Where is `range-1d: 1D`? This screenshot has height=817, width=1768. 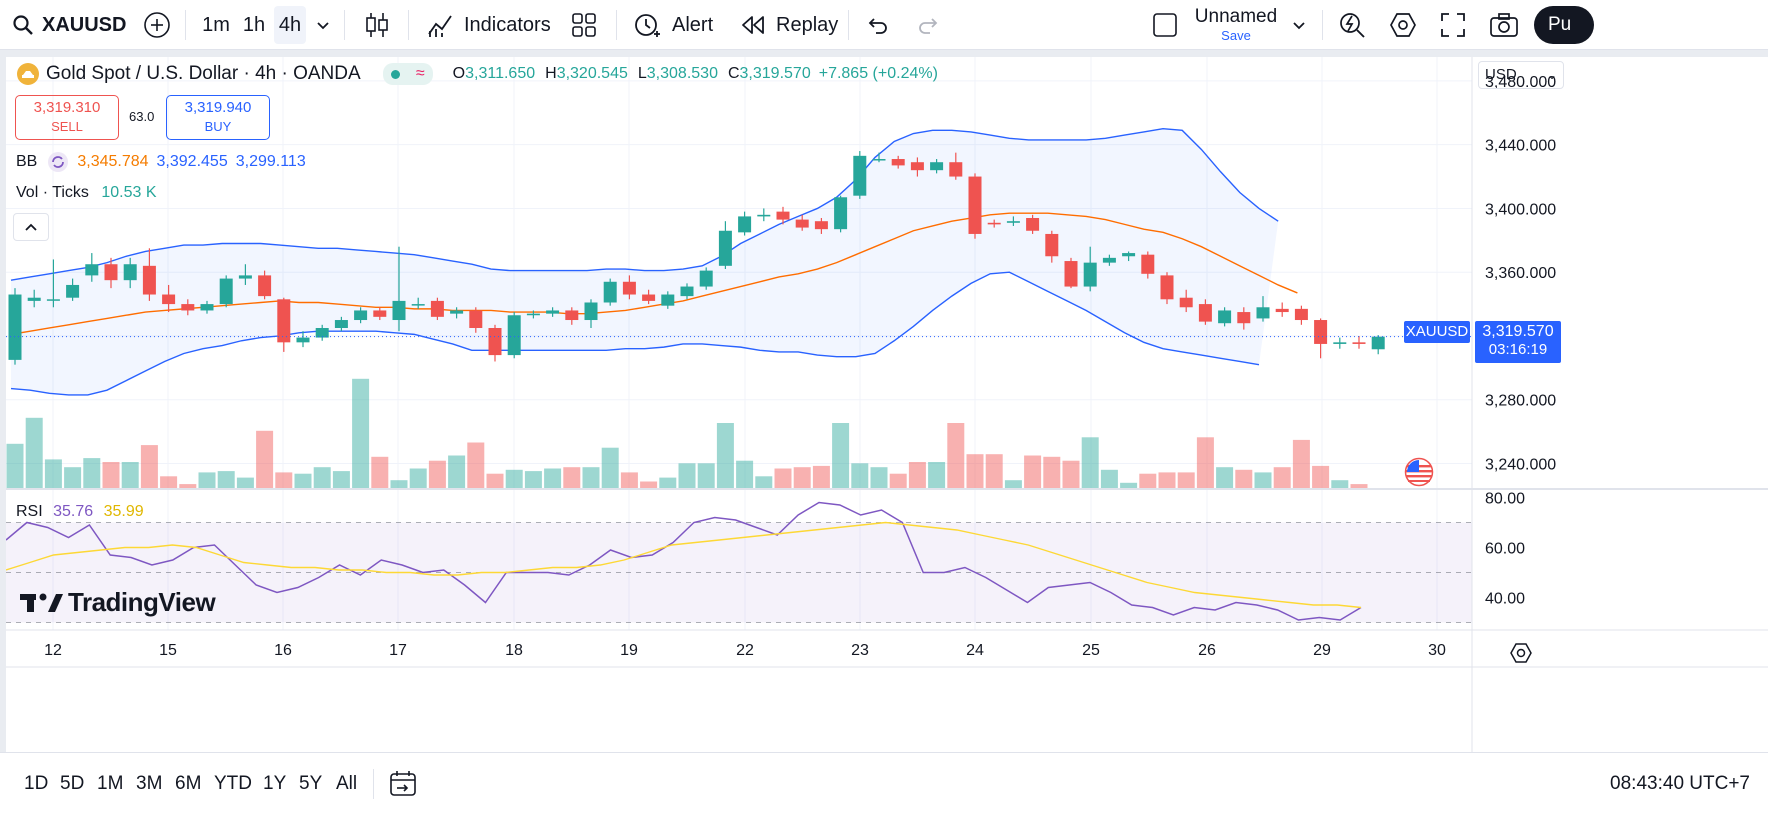 range-1d: 1D is located at coordinates (36, 783).